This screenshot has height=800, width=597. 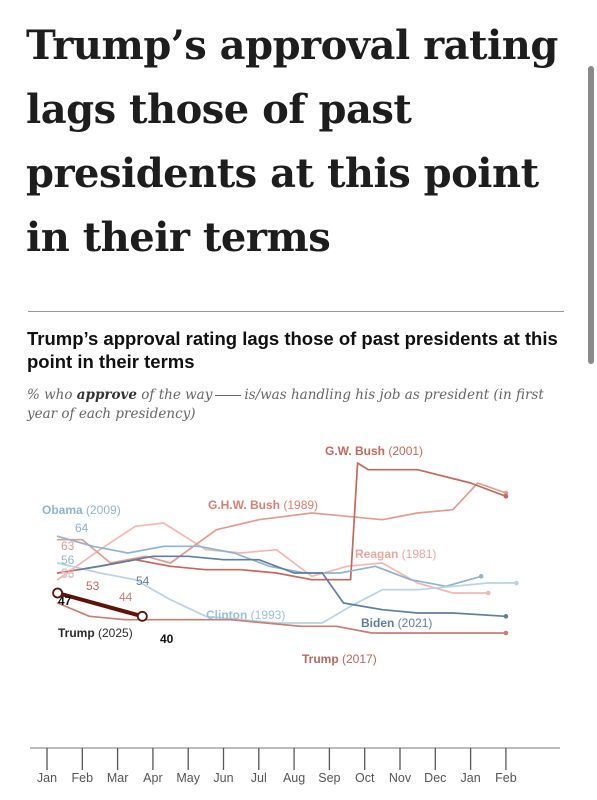 I want to click on divider, so click(x=296, y=311).